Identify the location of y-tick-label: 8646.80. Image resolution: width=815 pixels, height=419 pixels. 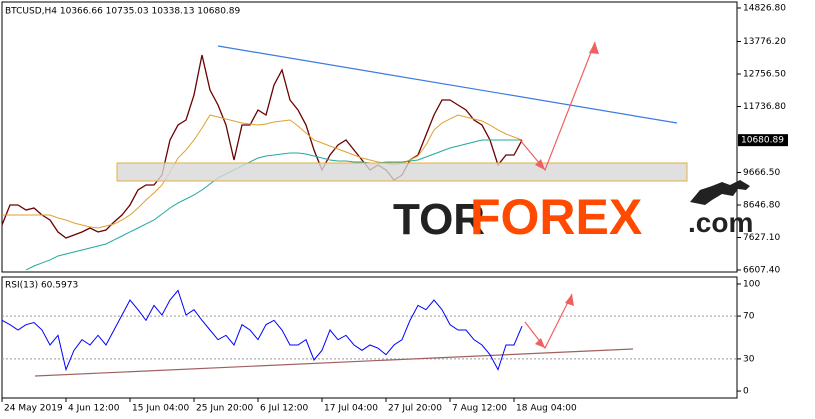
(761, 205).